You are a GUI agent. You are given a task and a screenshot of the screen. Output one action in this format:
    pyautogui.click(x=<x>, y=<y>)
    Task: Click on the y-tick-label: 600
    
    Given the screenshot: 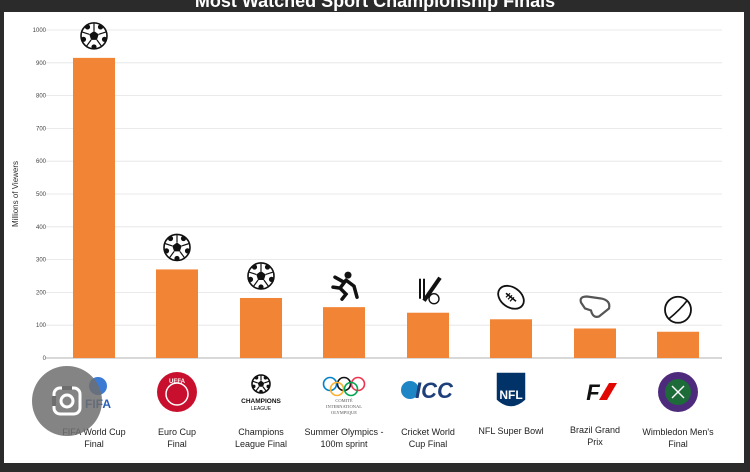 What is the action you would take?
    pyautogui.click(x=41, y=162)
    